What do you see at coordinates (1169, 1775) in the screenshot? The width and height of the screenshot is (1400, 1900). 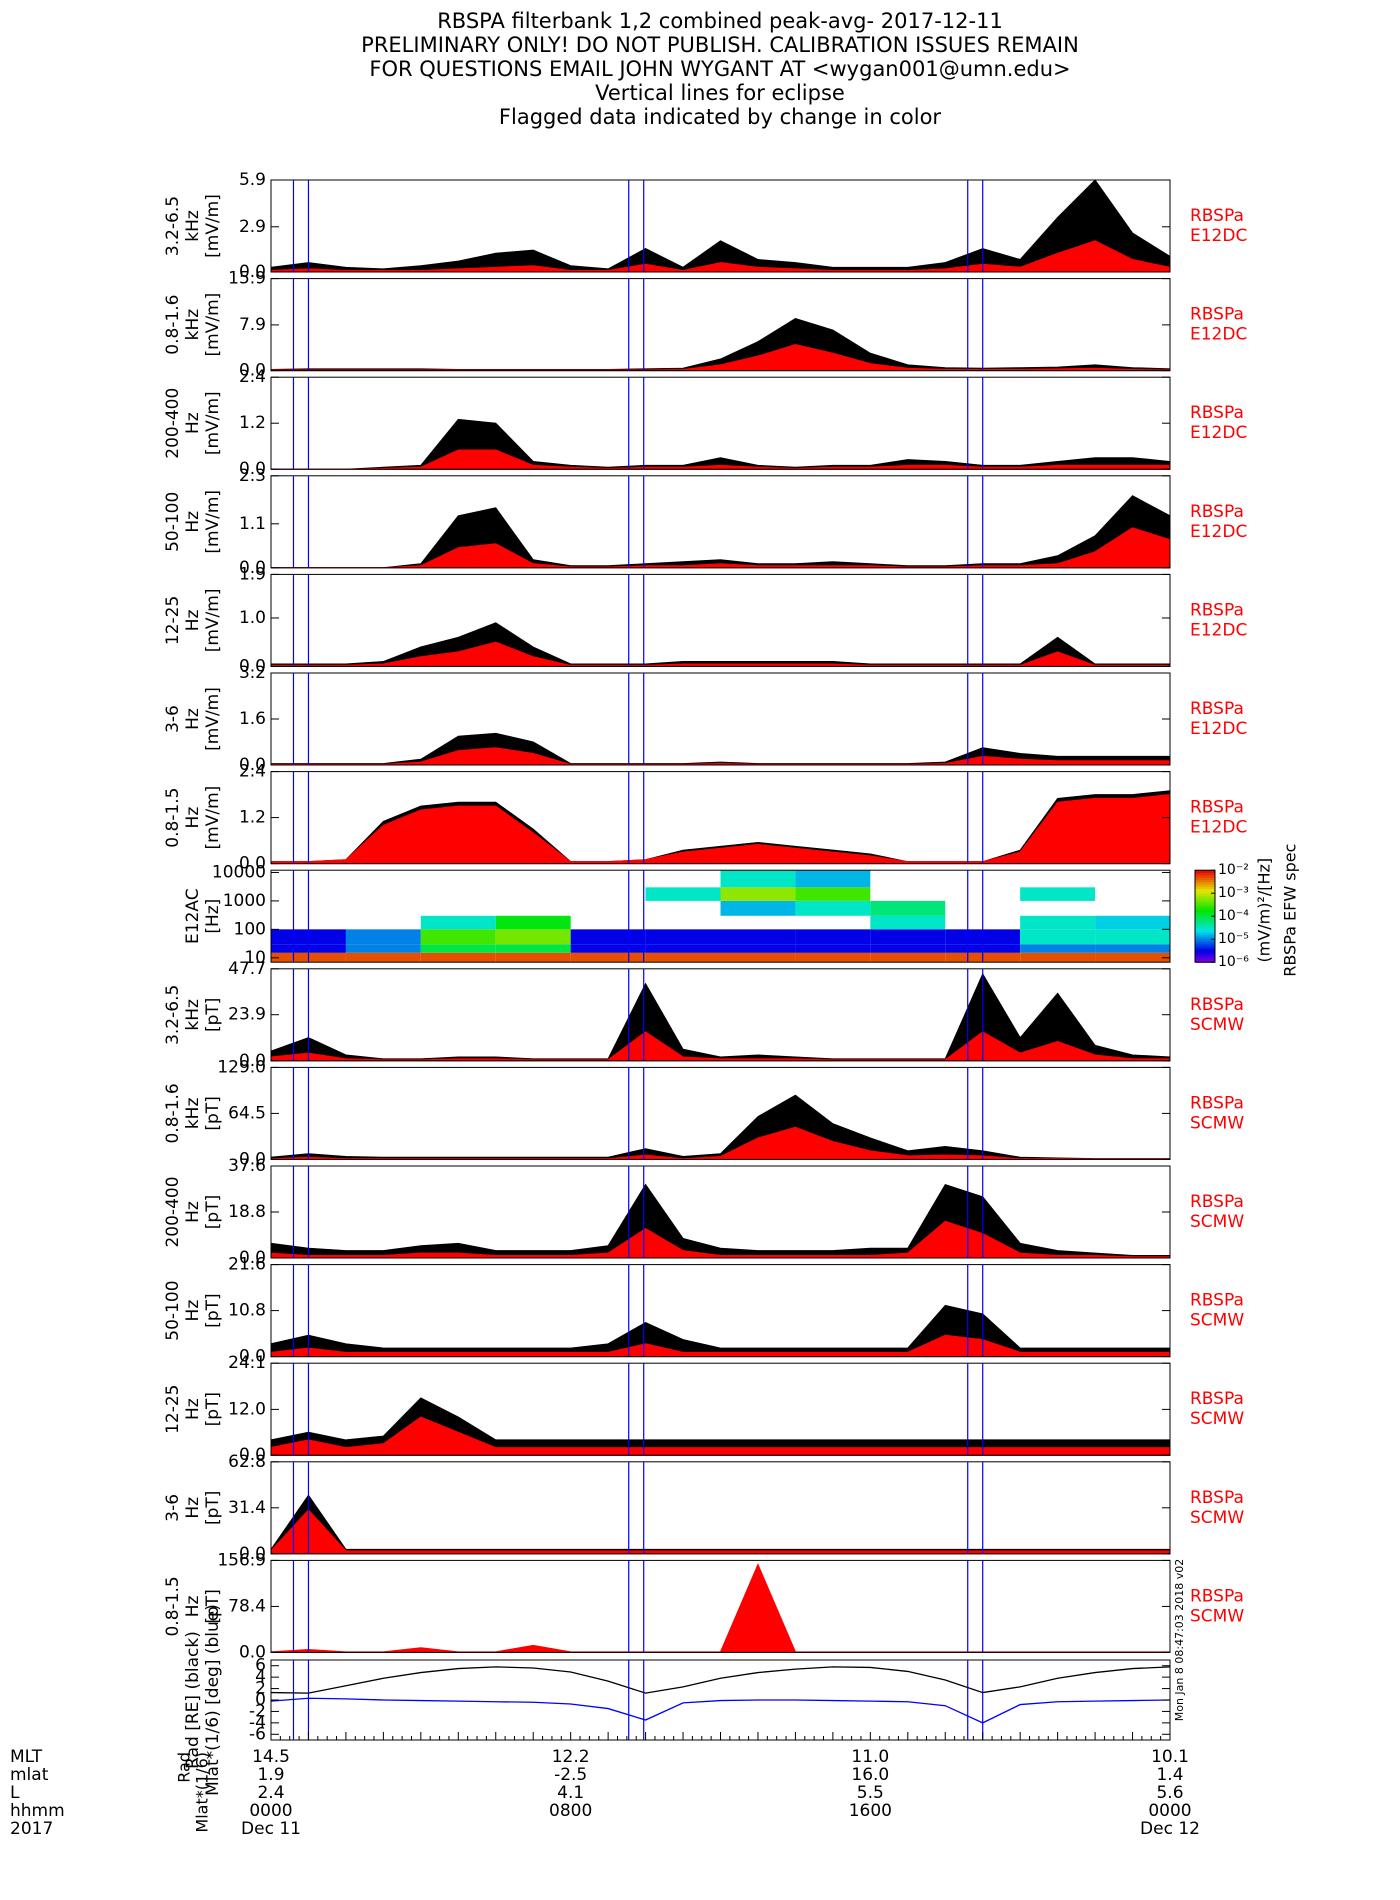 I see `footer-value: 1.4` at bounding box center [1169, 1775].